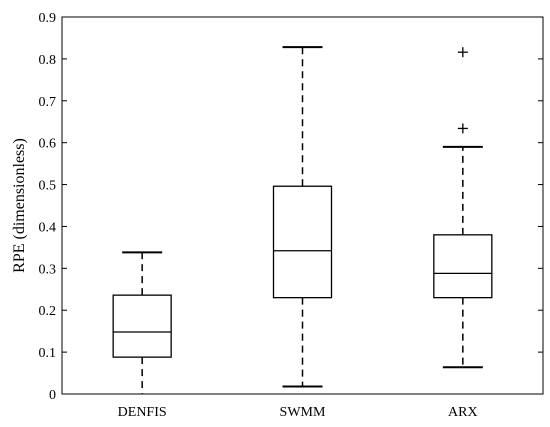 This screenshot has height=427, width=550. What do you see at coordinates (48, 269) in the screenshot?
I see `y-tick-label: 0.3` at bounding box center [48, 269].